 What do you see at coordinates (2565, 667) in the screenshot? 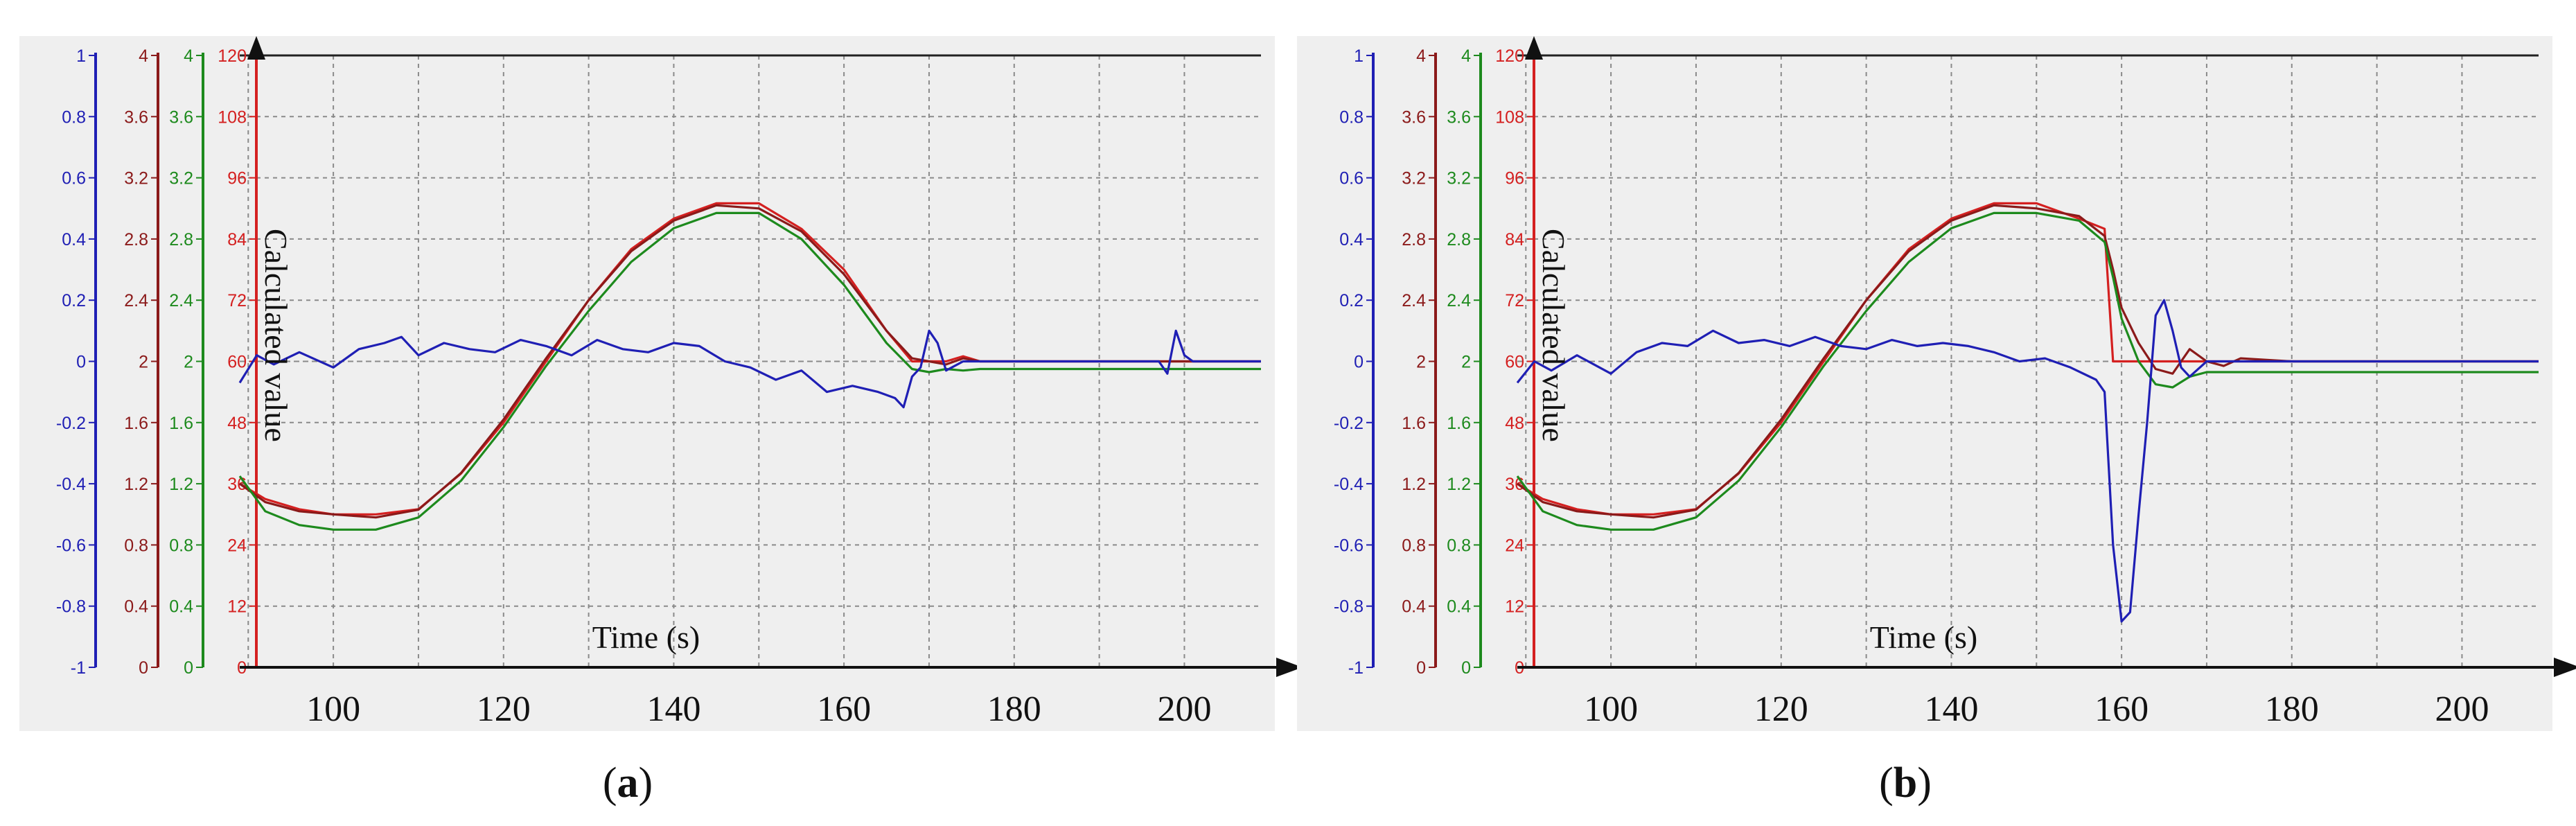
I see `x-axis-arrow` at bounding box center [2565, 667].